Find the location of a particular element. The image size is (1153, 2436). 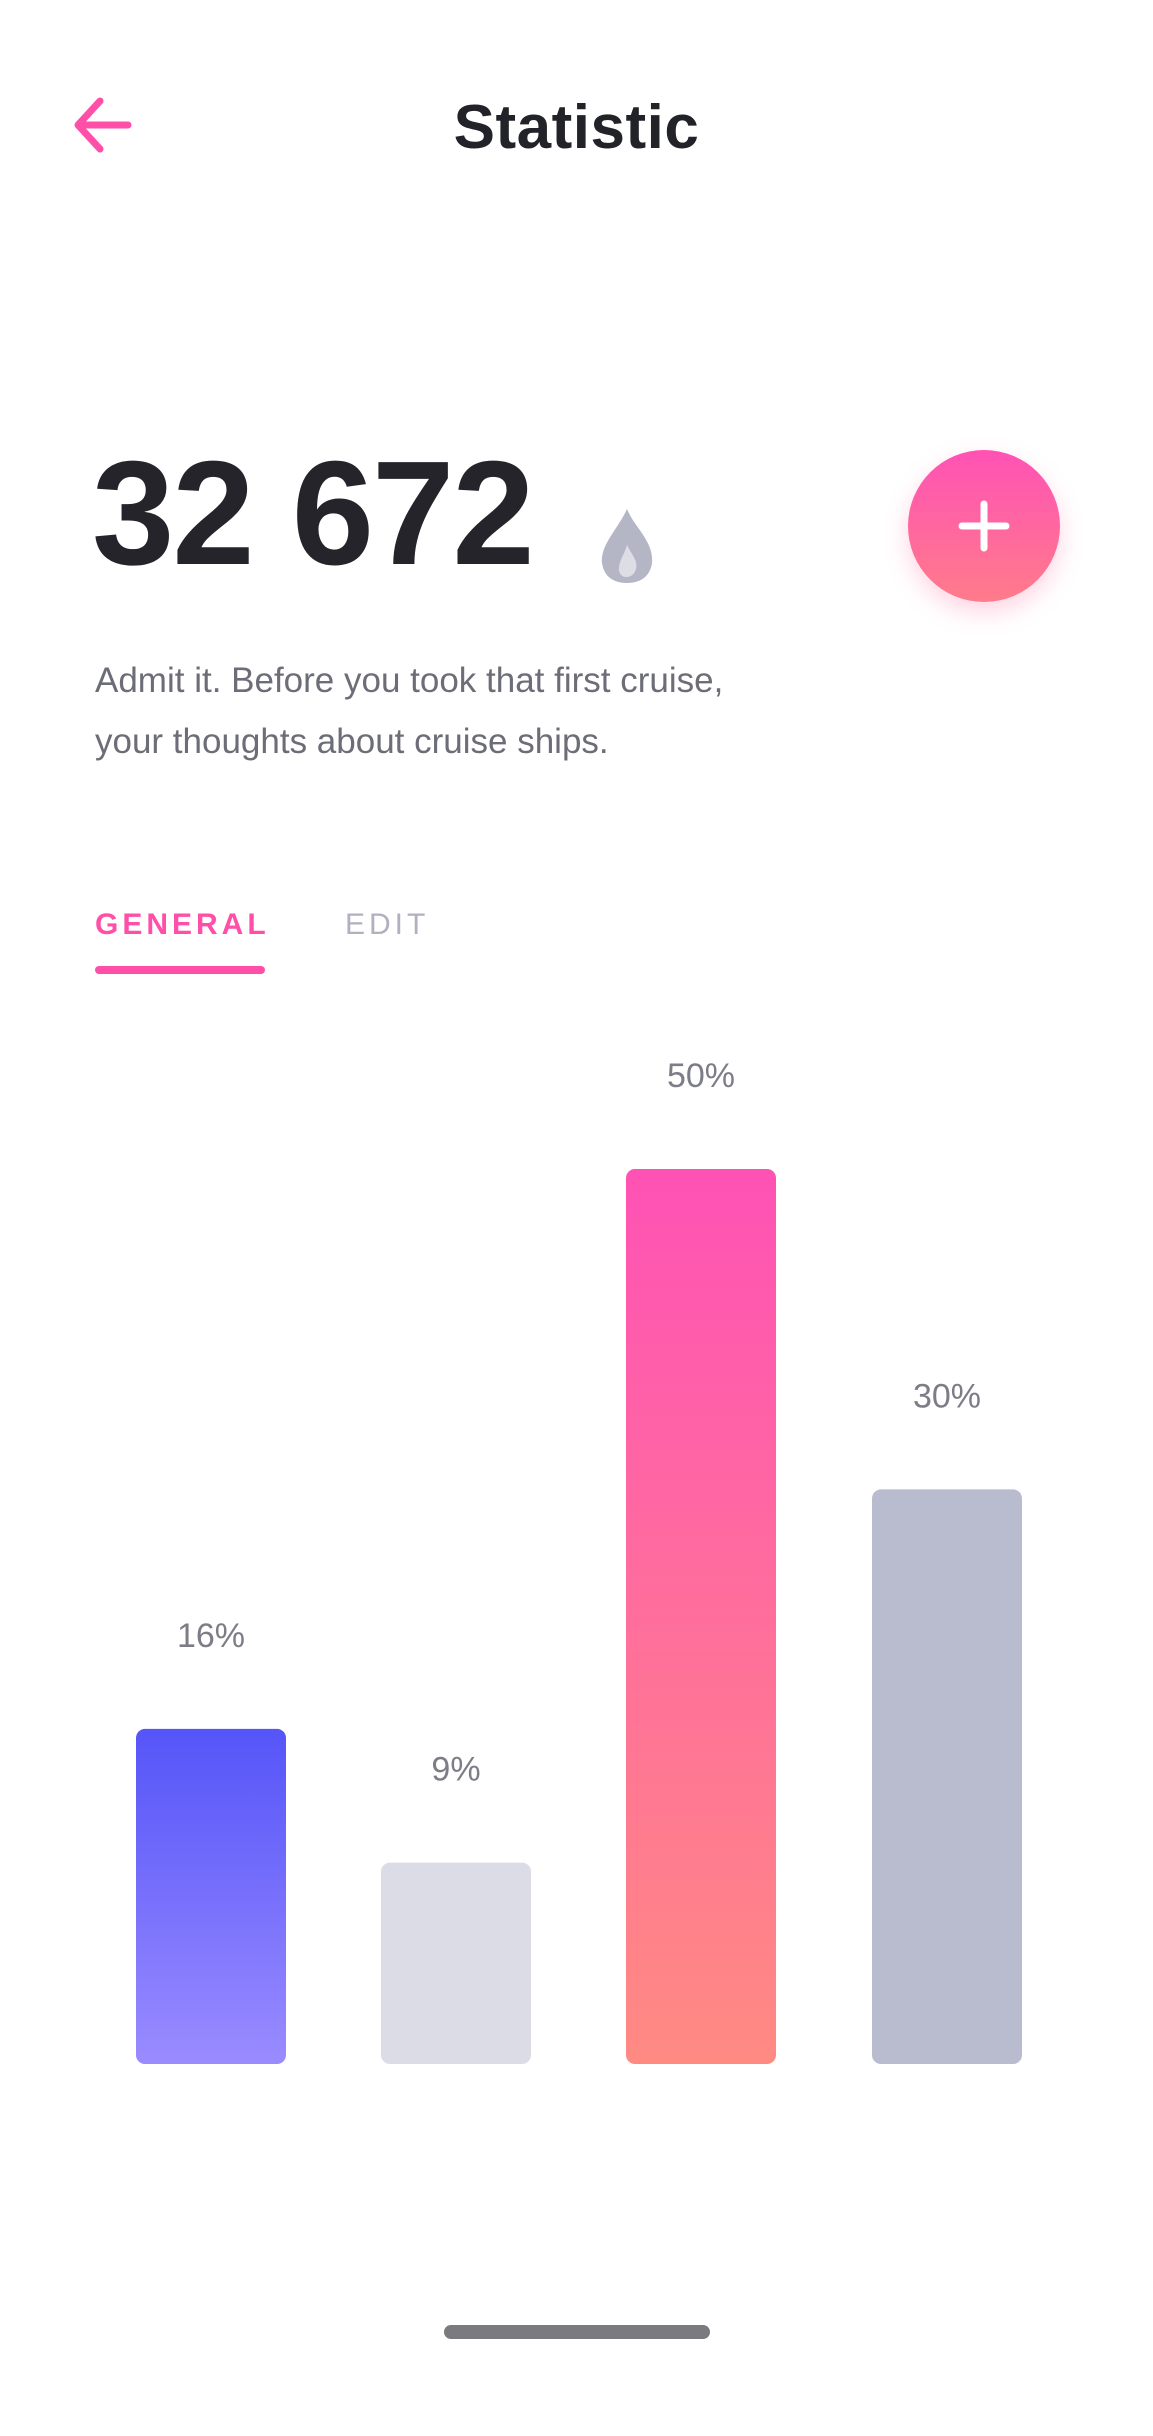

add-button is located at coordinates (984, 526).